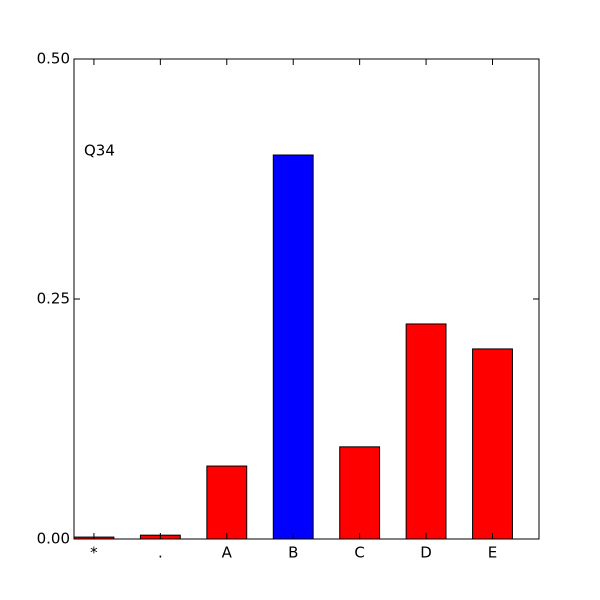 This screenshot has height=600, width=600. What do you see at coordinates (426, 553) in the screenshot?
I see `x-tick-label: D` at bounding box center [426, 553].